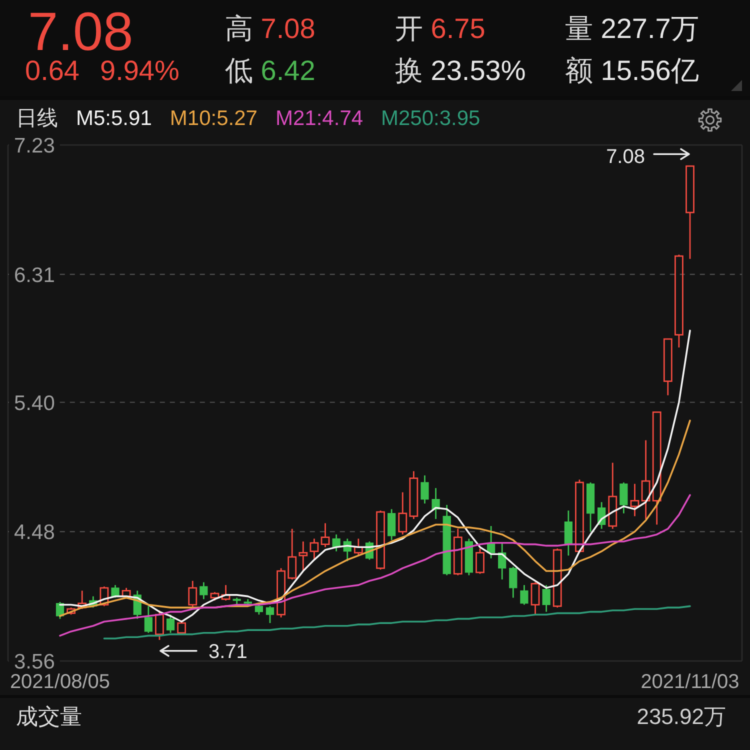  What do you see at coordinates (34, 662) in the screenshot?
I see `y-tick-label: 3.56` at bounding box center [34, 662].